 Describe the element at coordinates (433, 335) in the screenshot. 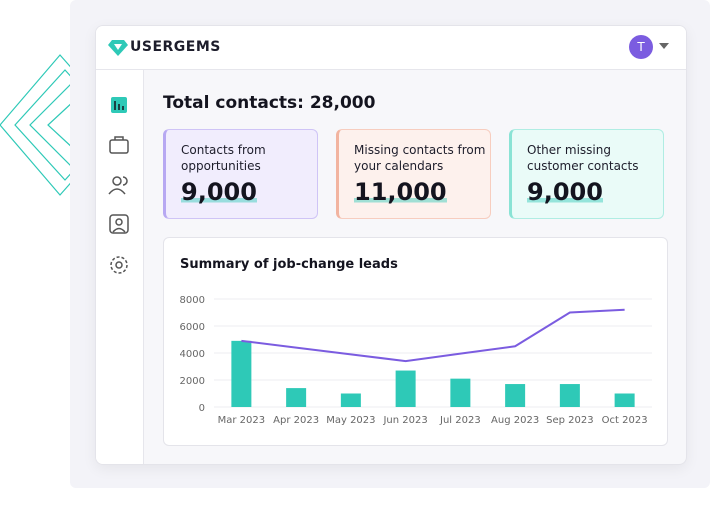

I see `line` at that location.